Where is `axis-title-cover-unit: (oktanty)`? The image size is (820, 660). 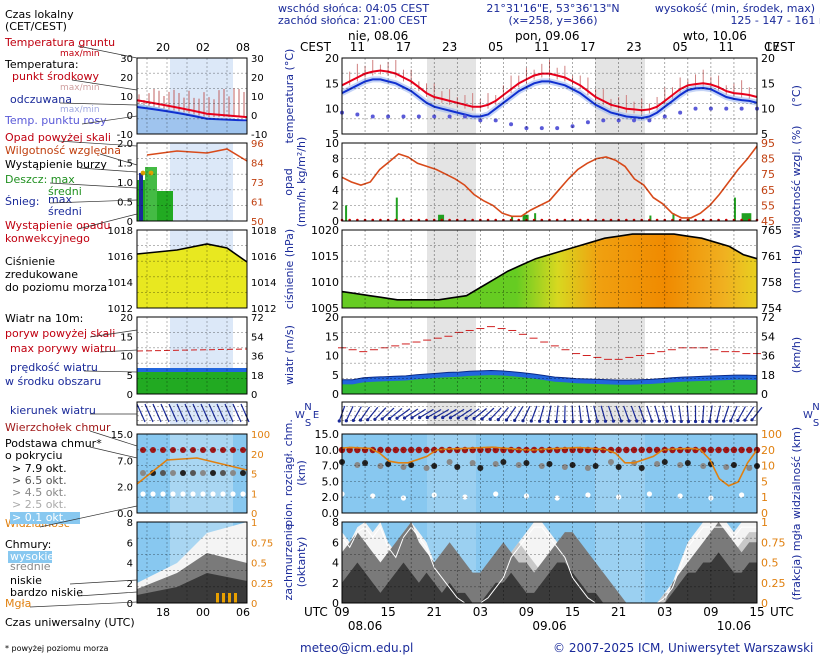 axis-title-cover-unit: (oktanty) is located at coordinates (301, 562).